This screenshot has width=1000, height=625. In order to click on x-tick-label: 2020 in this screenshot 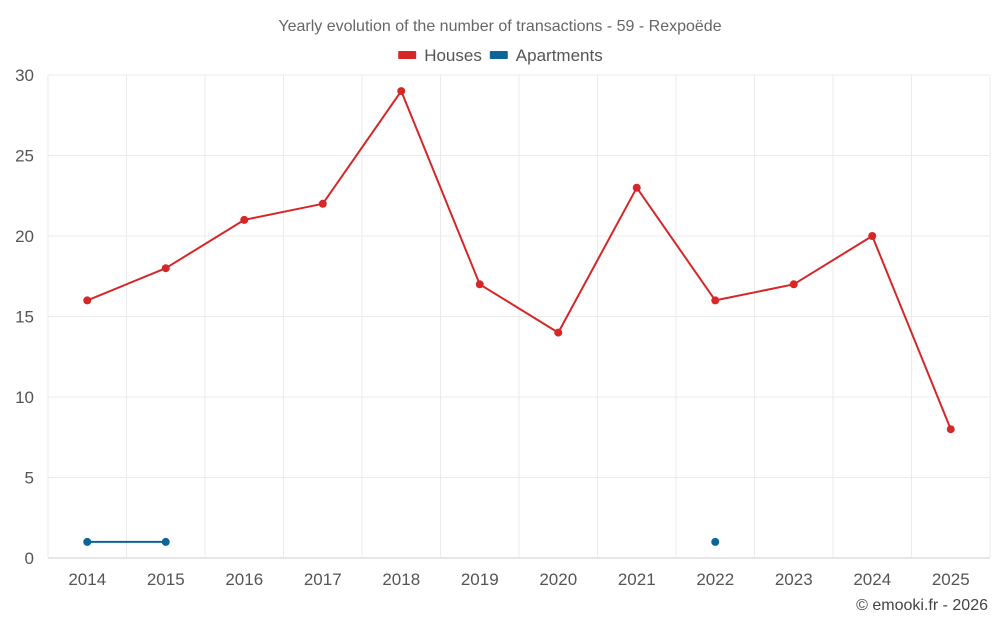, I will do `click(558, 579)`.